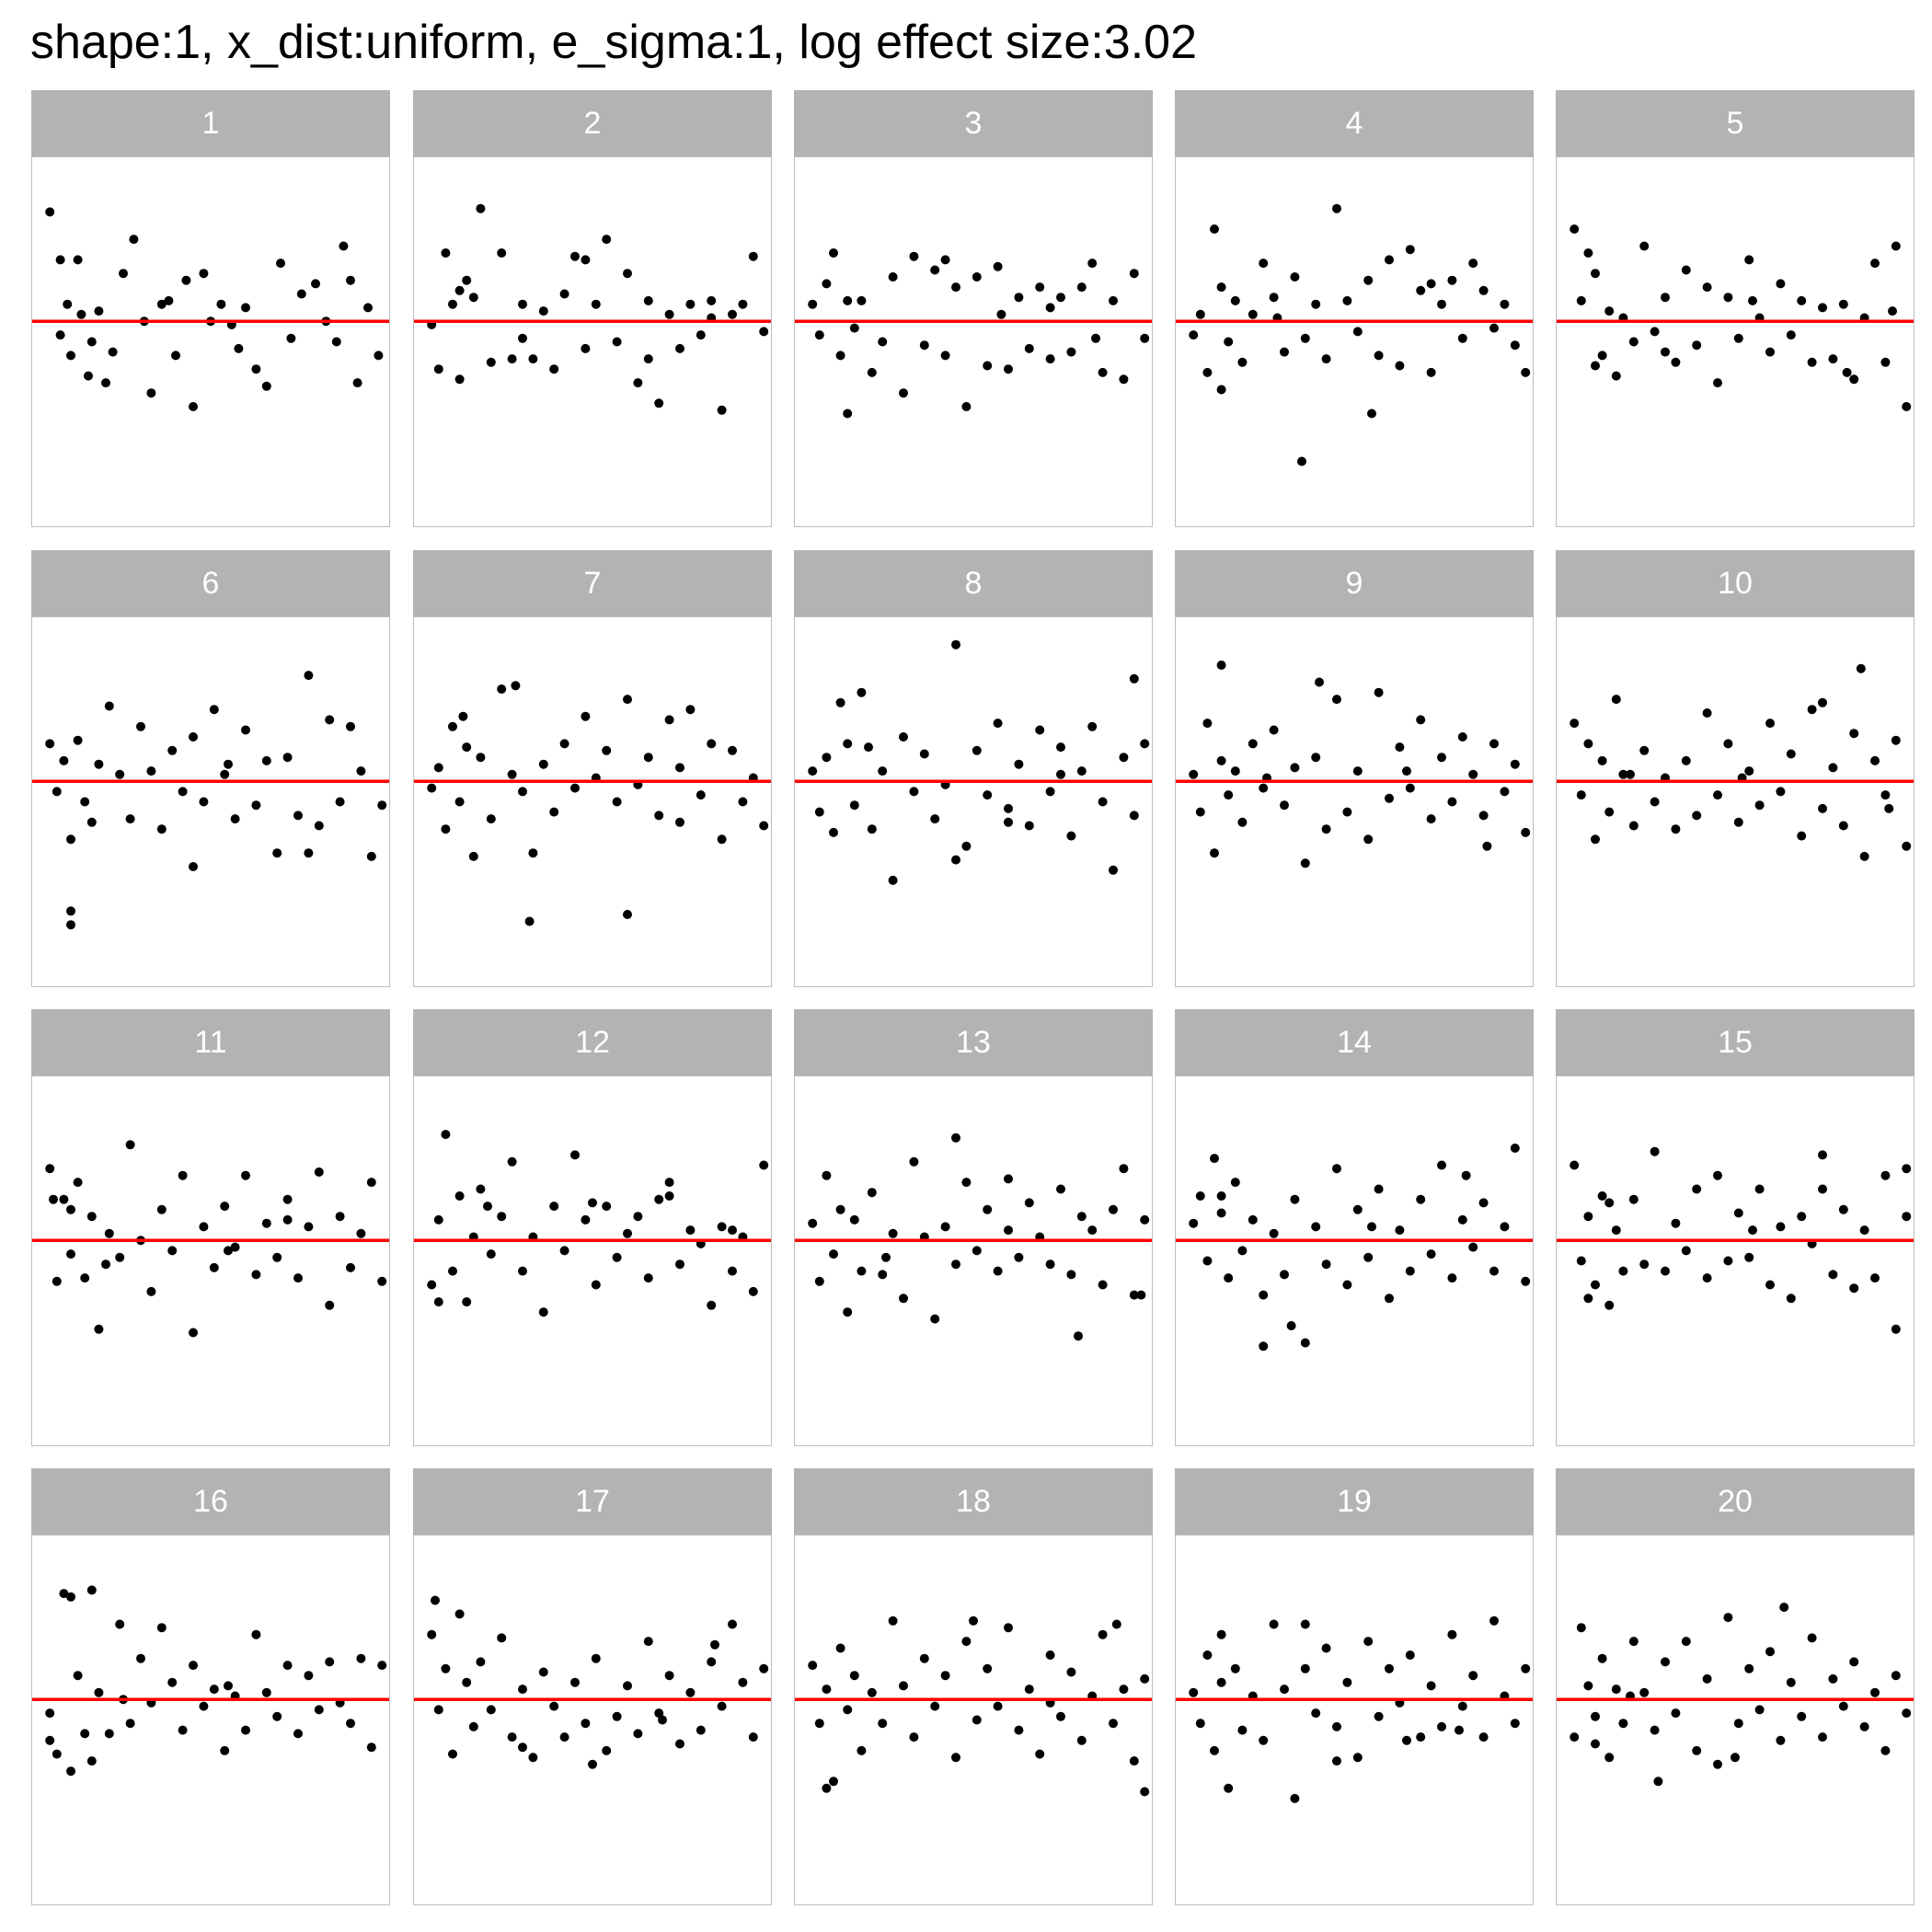 This screenshot has height=1932, width=1932. I want to click on facet-panel: 9, so click(1354, 768).